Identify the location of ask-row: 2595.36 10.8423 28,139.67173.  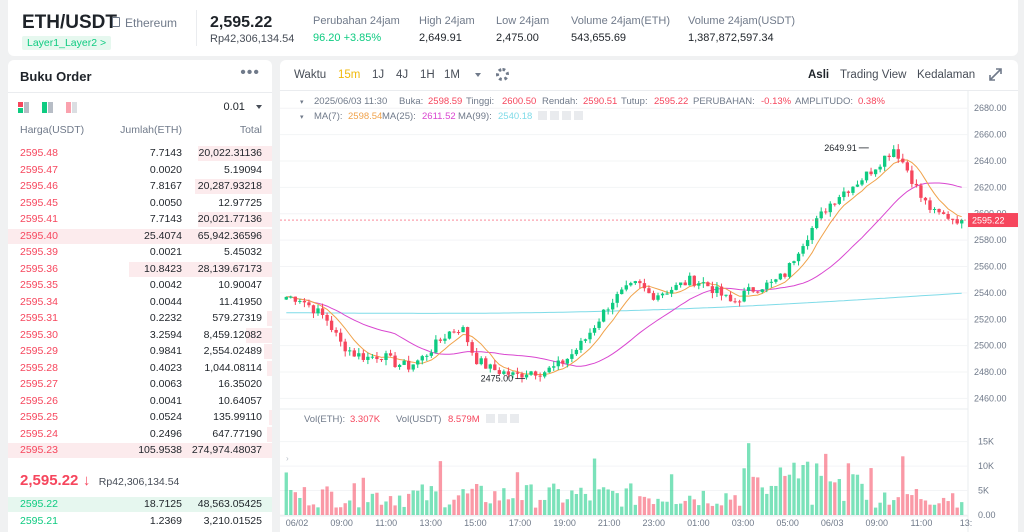
(140, 269).